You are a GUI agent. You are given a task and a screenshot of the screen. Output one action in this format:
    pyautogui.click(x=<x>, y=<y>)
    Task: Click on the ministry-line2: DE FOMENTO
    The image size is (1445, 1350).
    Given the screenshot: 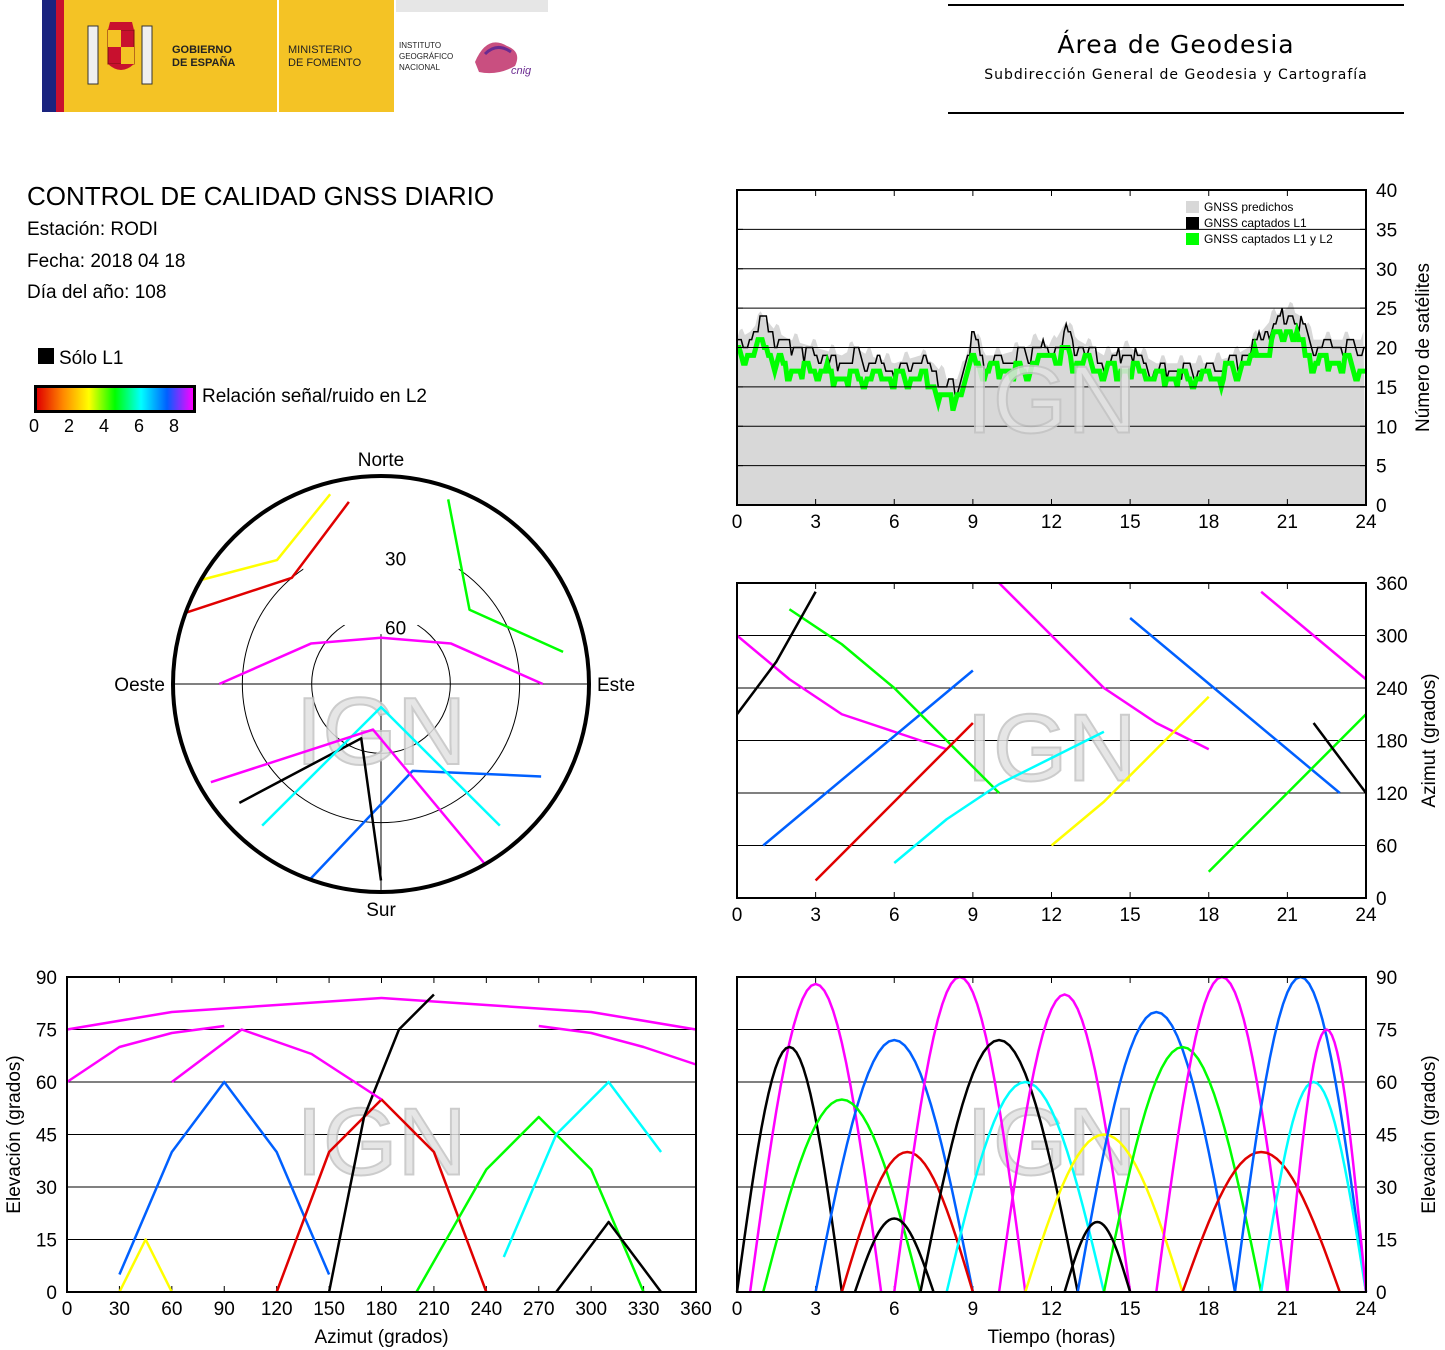 What is the action you would take?
    pyautogui.click(x=325, y=63)
    